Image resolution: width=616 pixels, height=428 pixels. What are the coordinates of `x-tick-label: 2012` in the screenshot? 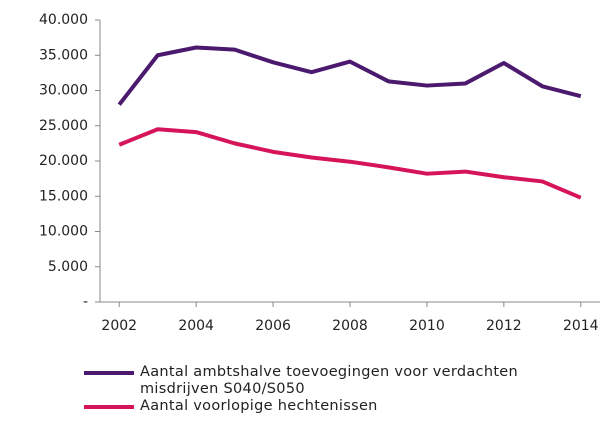 It's located at (504, 326).